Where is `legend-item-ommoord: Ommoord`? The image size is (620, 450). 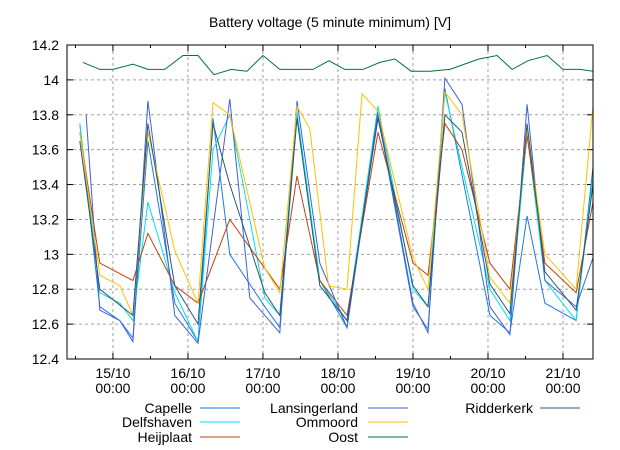 legend-item-ommoord: Ommoord is located at coordinates (352, 422).